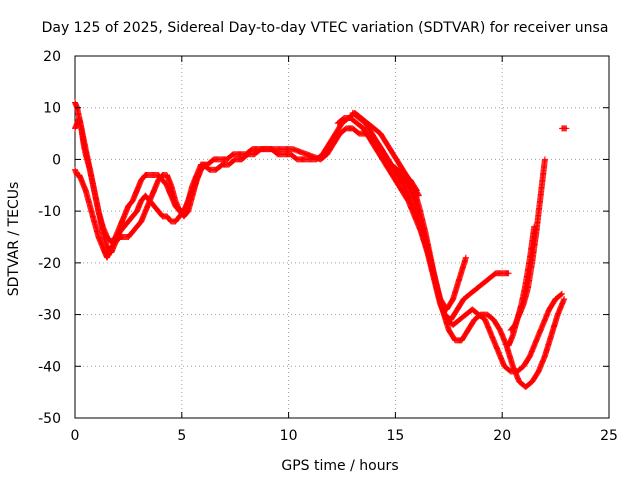 This screenshot has height=480, width=640. Describe the element at coordinates (52, 109) in the screenshot. I see `y-tick-label: 10` at that location.